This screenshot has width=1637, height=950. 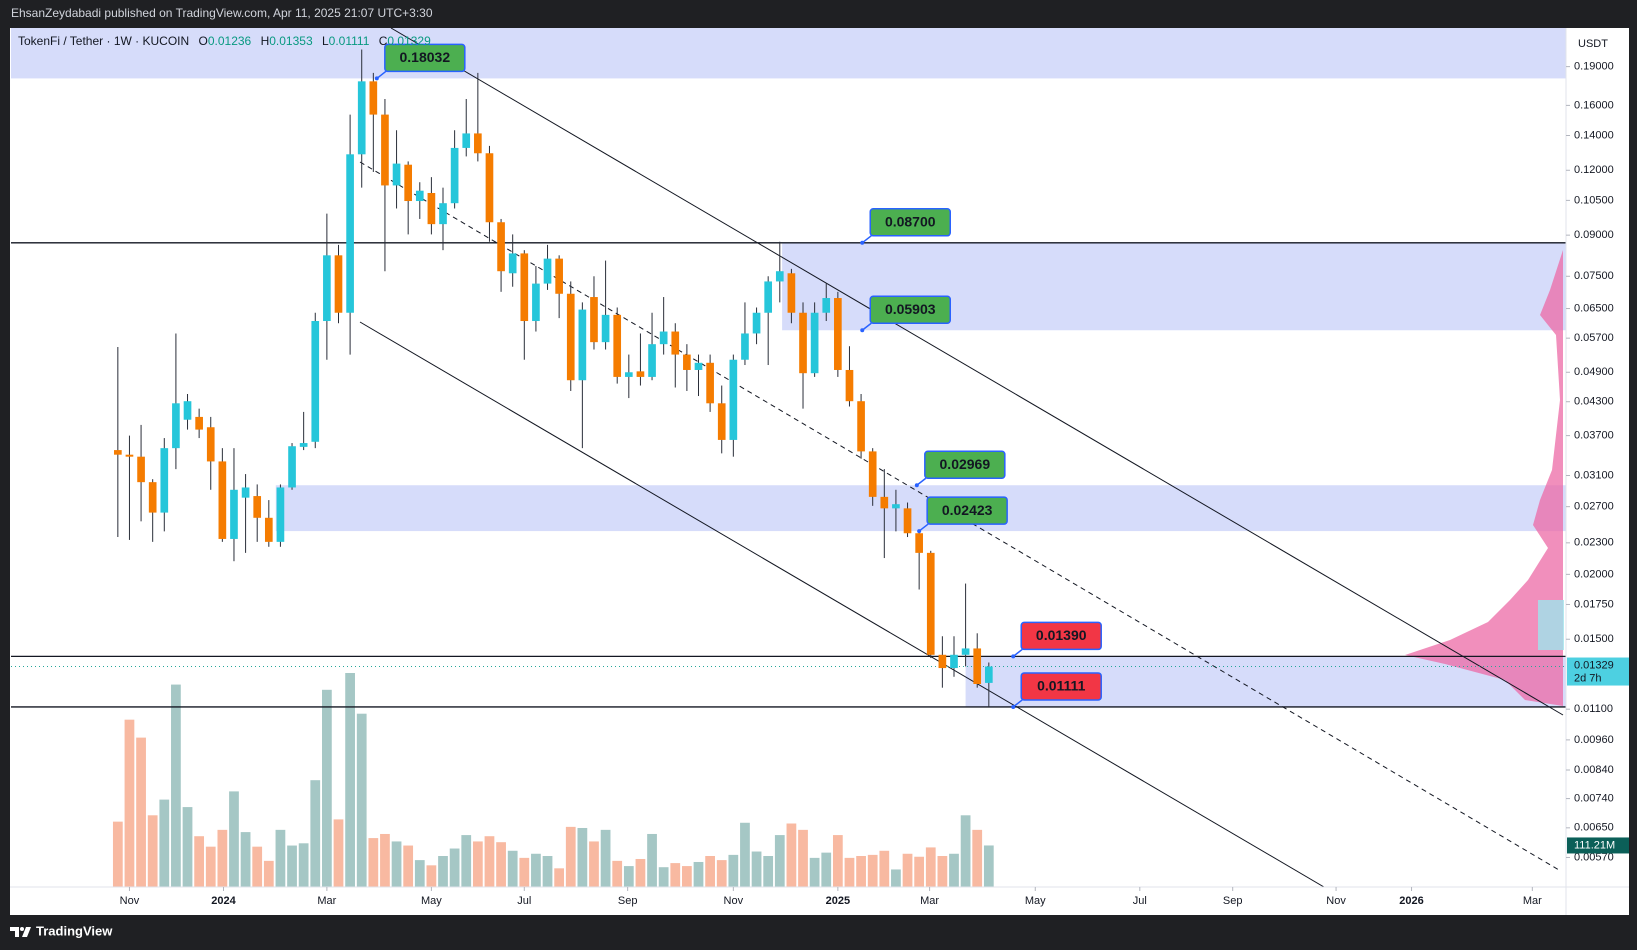 What do you see at coordinates (1594, 170) in the screenshot?
I see `y-tick-label: 0.12000` at bounding box center [1594, 170].